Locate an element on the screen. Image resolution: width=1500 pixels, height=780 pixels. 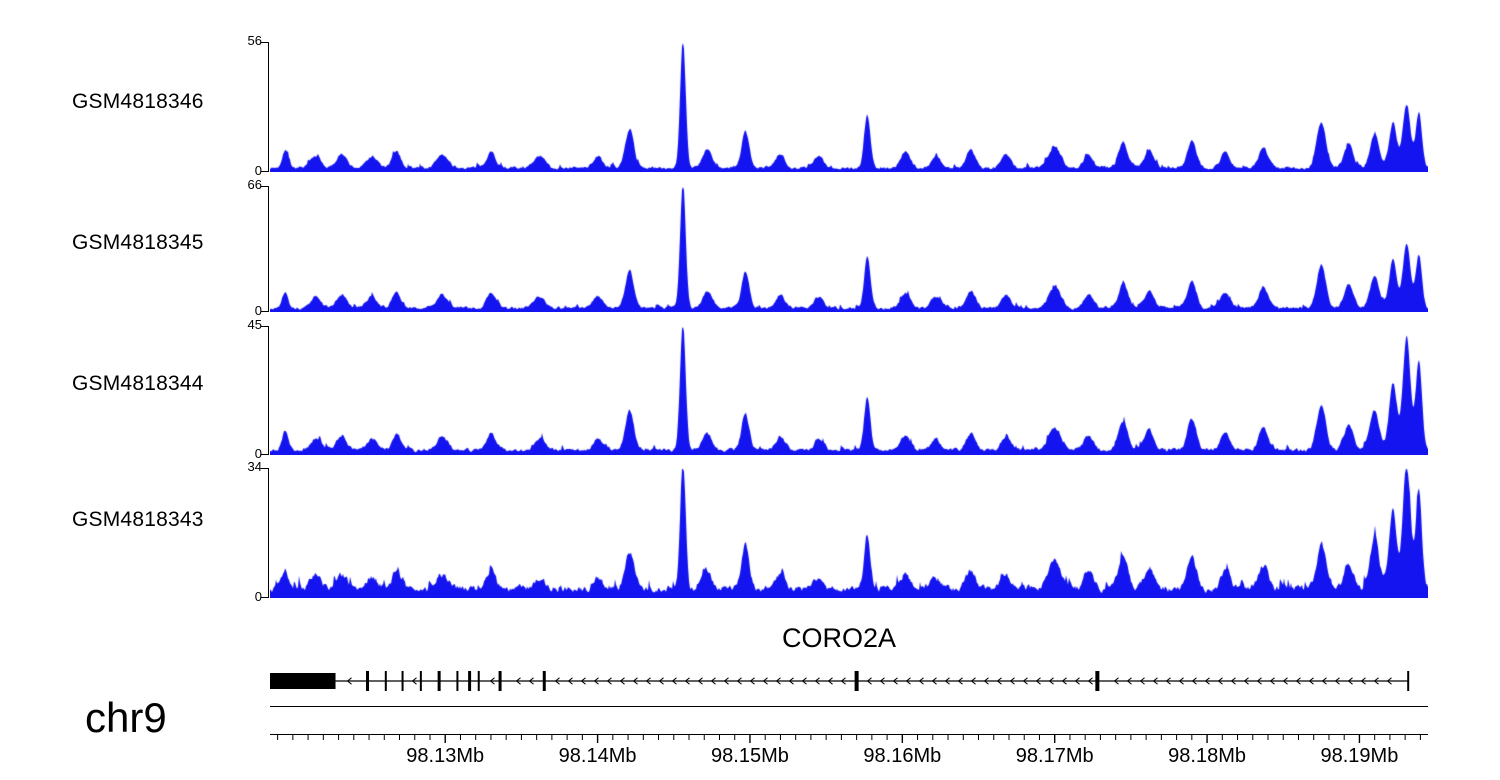
gene-name-label: CORO2A is located at coordinates (839, 638).